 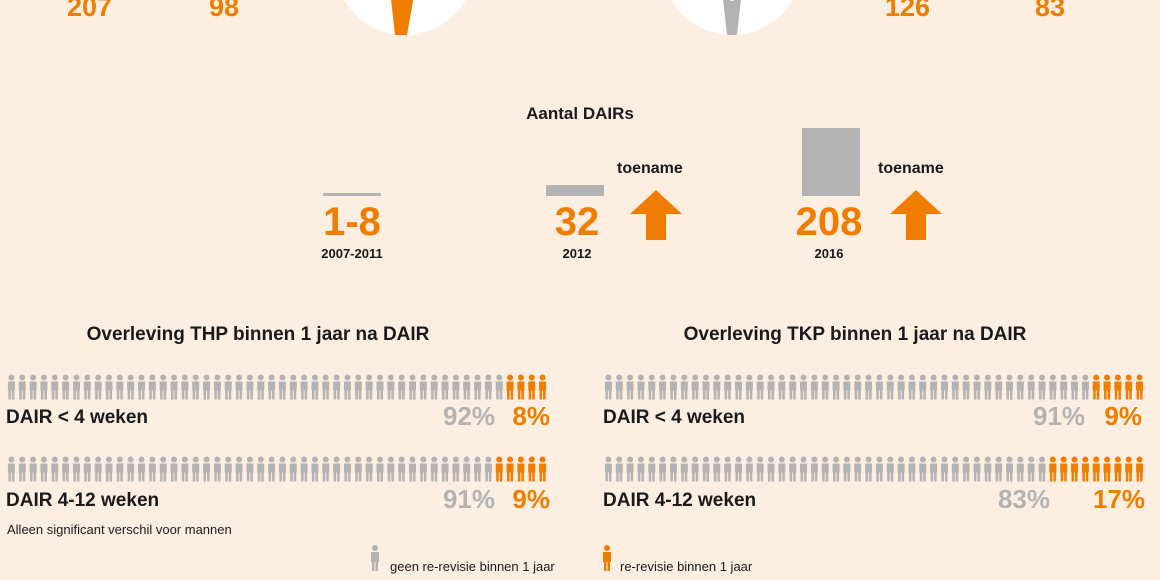 What do you see at coordinates (1118, 499) in the screenshot?
I see `orange-percentage: 17%` at bounding box center [1118, 499].